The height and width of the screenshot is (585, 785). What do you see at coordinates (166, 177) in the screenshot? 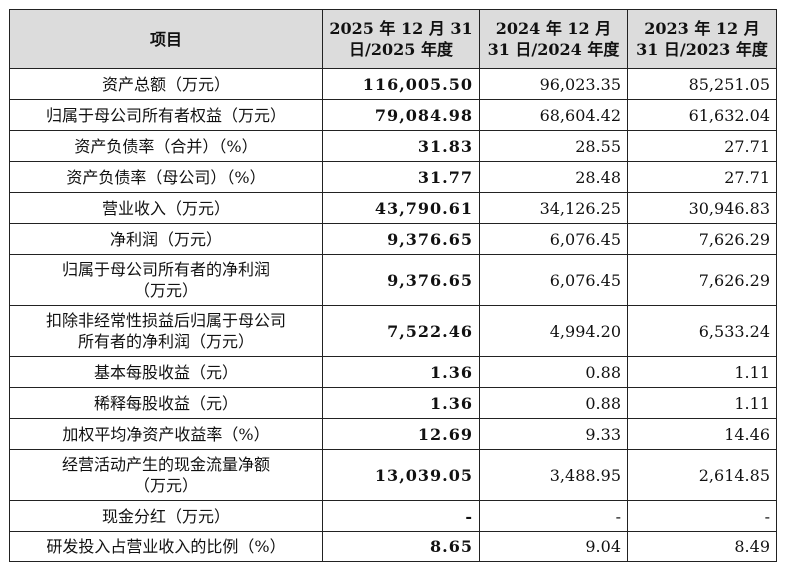
I see `row-label: 资产负债率（母公司）（%）` at bounding box center [166, 177].